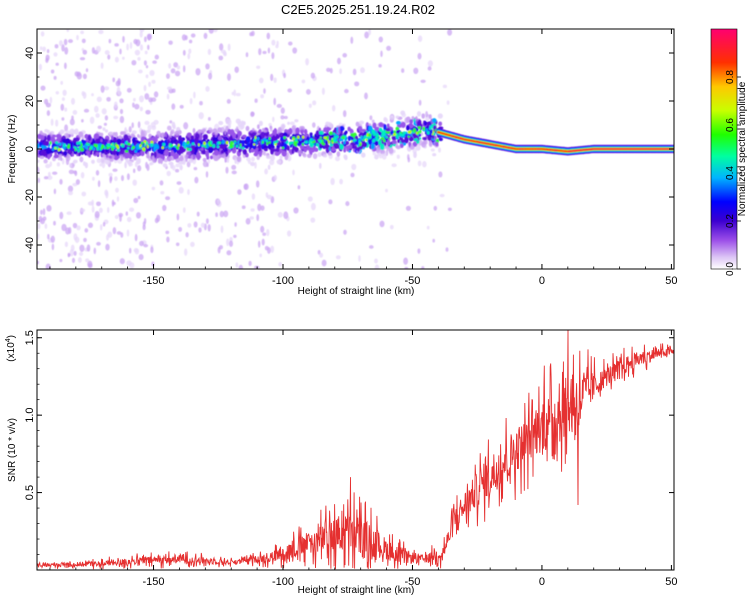  Describe the element at coordinates (283, 582) in the screenshot. I see `snr-x-tick-label: -100` at that location.